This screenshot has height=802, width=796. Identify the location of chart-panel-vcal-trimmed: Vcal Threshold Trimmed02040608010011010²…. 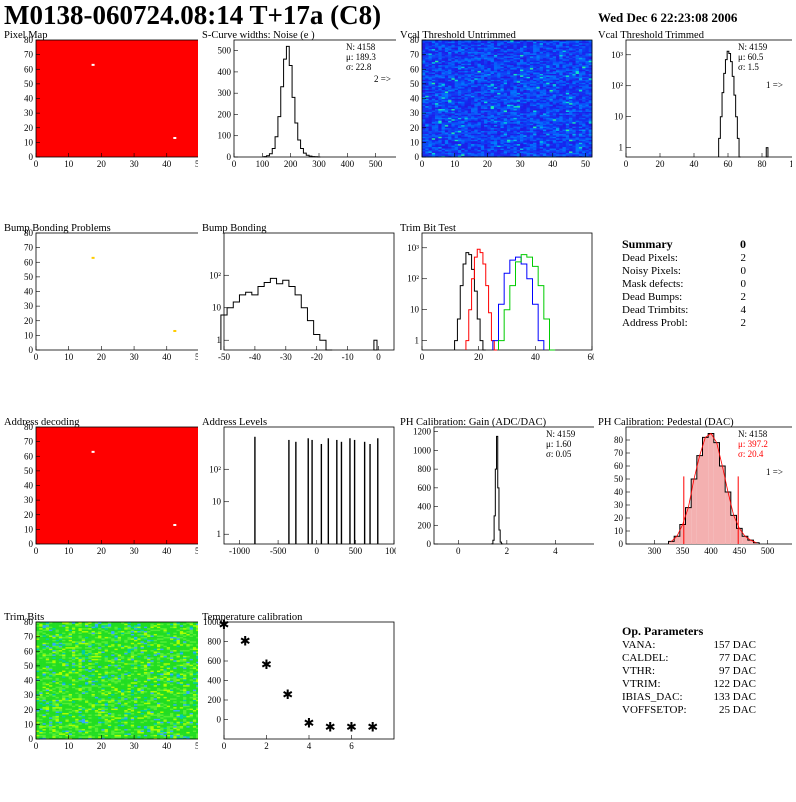
(694, 125).